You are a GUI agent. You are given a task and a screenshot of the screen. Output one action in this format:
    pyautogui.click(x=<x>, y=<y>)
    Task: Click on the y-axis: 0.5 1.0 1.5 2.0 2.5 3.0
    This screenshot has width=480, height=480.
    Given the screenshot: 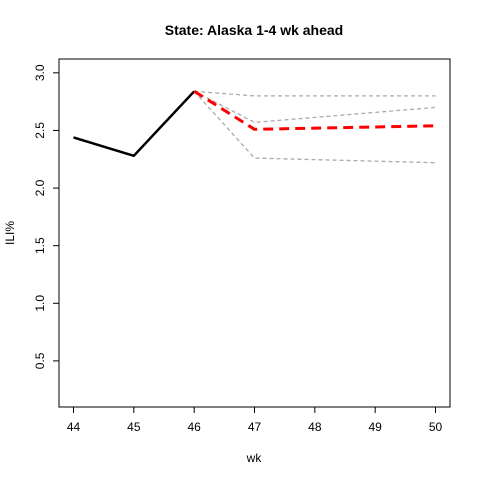 What is the action you would take?
    pyautogui.click(x=46, y=216)
    